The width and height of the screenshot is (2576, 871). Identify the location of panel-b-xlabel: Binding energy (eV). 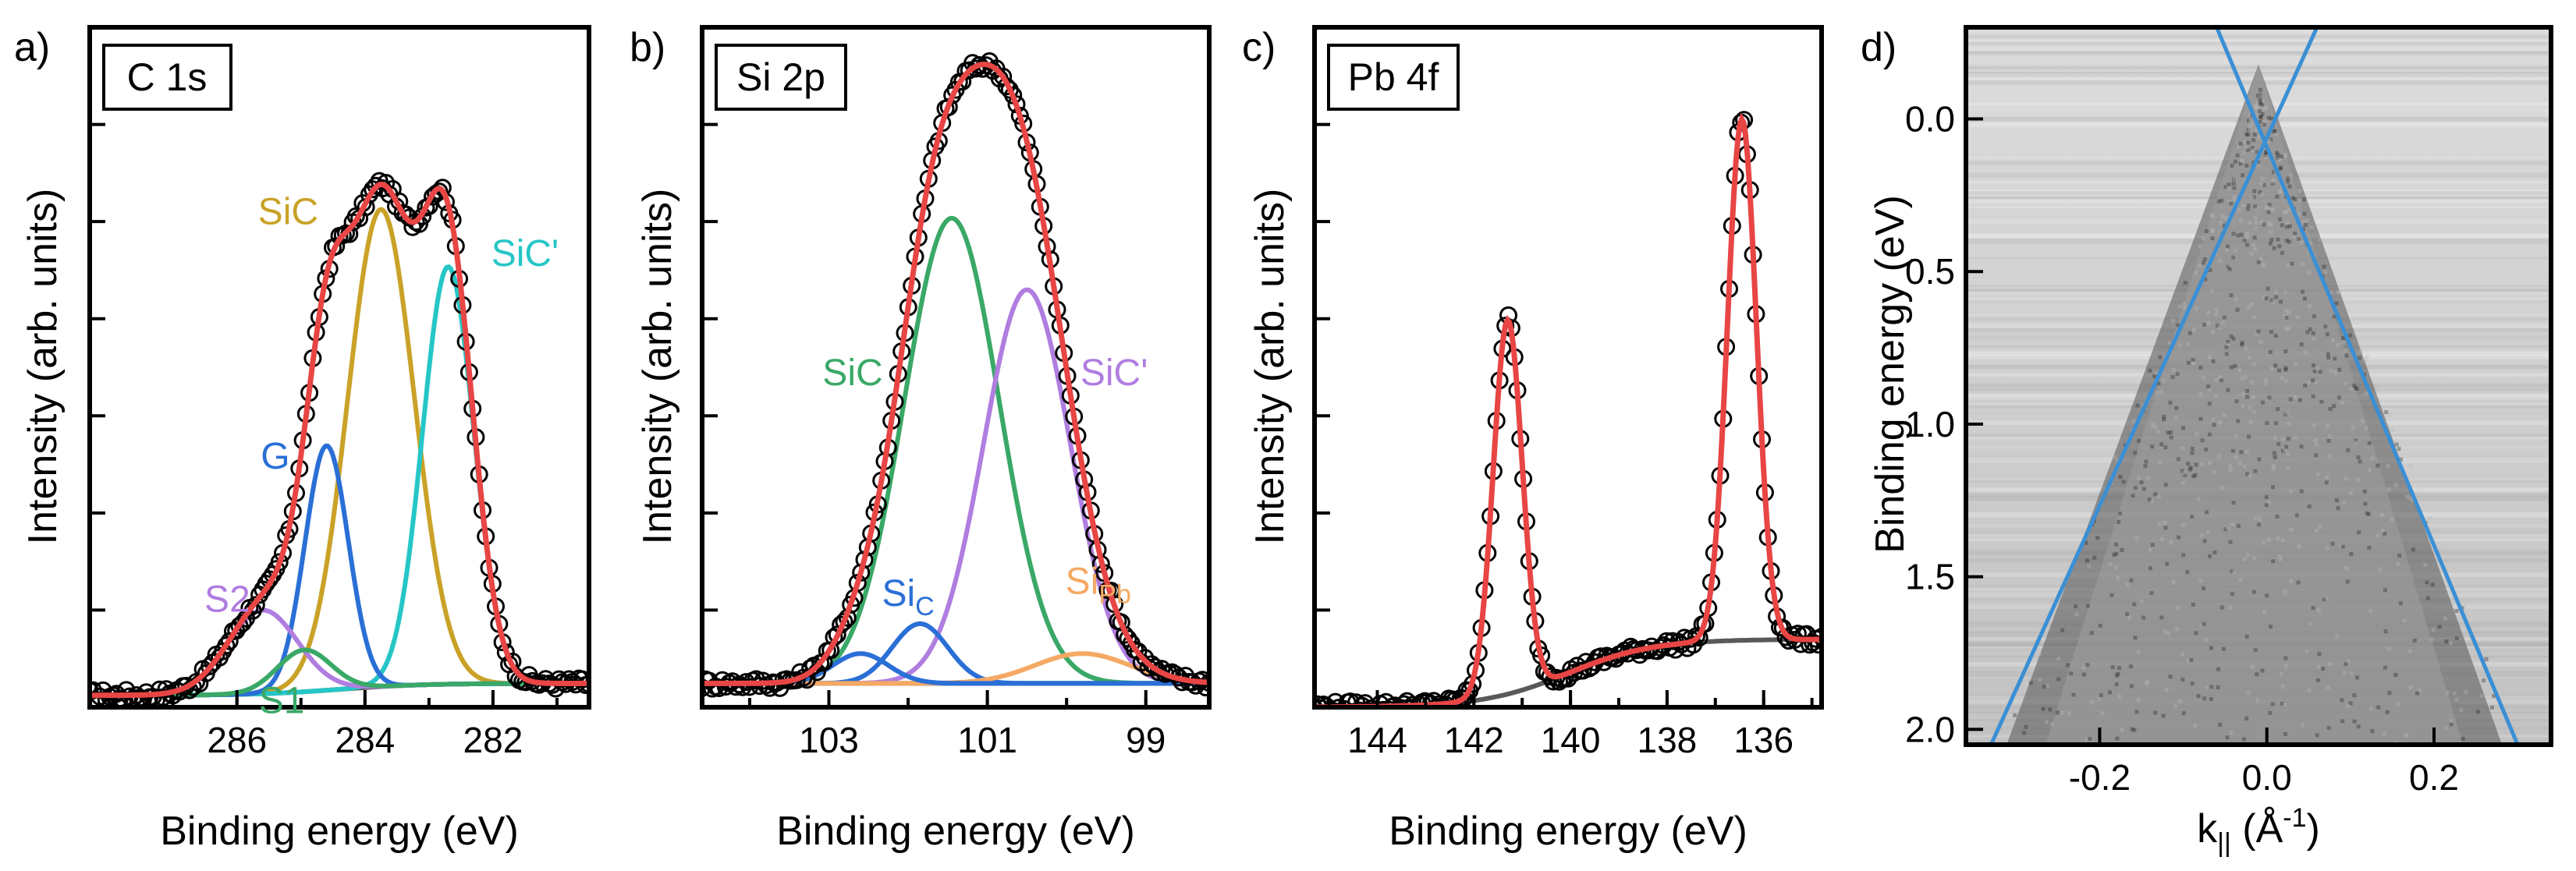
(955, 831).